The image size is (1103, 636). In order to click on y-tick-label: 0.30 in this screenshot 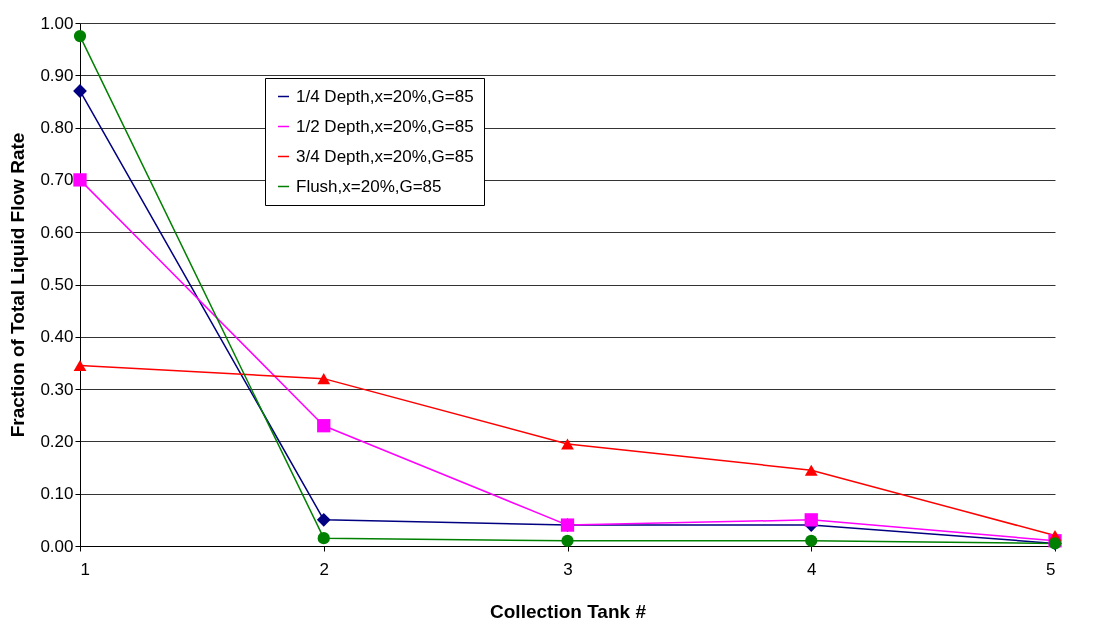, I will do `click(57, 389)`.